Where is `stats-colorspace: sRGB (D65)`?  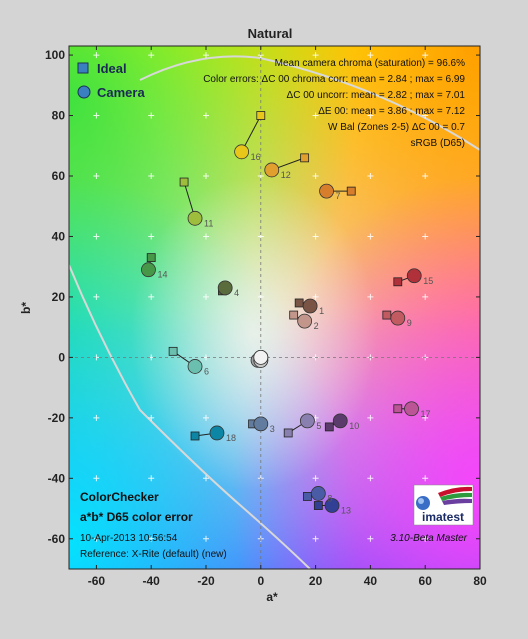 stats-colorspace: sRGB (D65) is located at coordinates (438, 143).